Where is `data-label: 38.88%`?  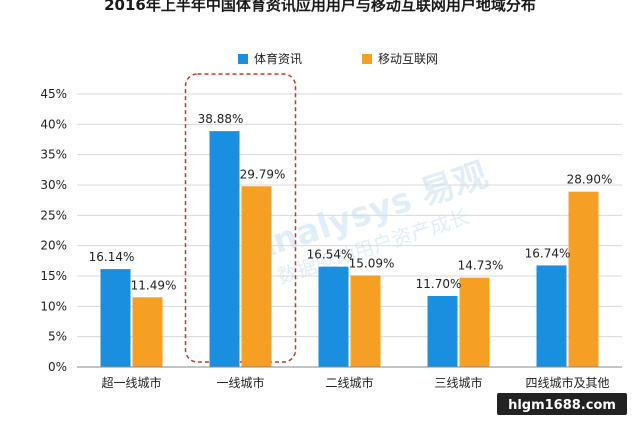
data-label: 38.88% is located at coordinates (221, 119).